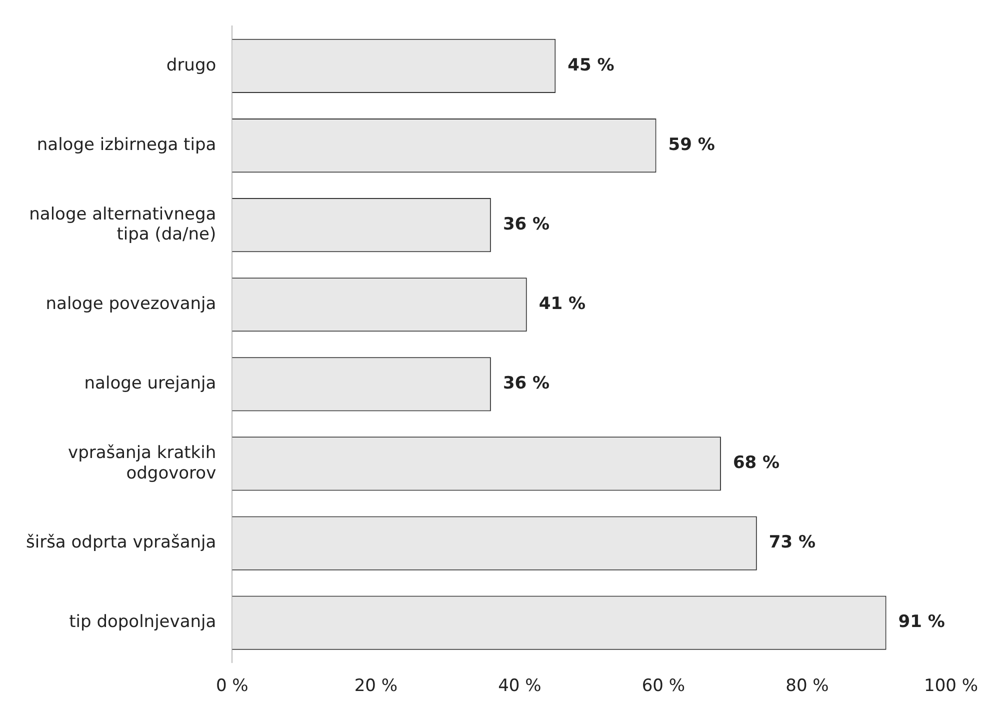  Describe the element at coordinates (142, 463) in the screenshot. I see `y-tick-label: vprašanja kratkih odgovorov` at that location.